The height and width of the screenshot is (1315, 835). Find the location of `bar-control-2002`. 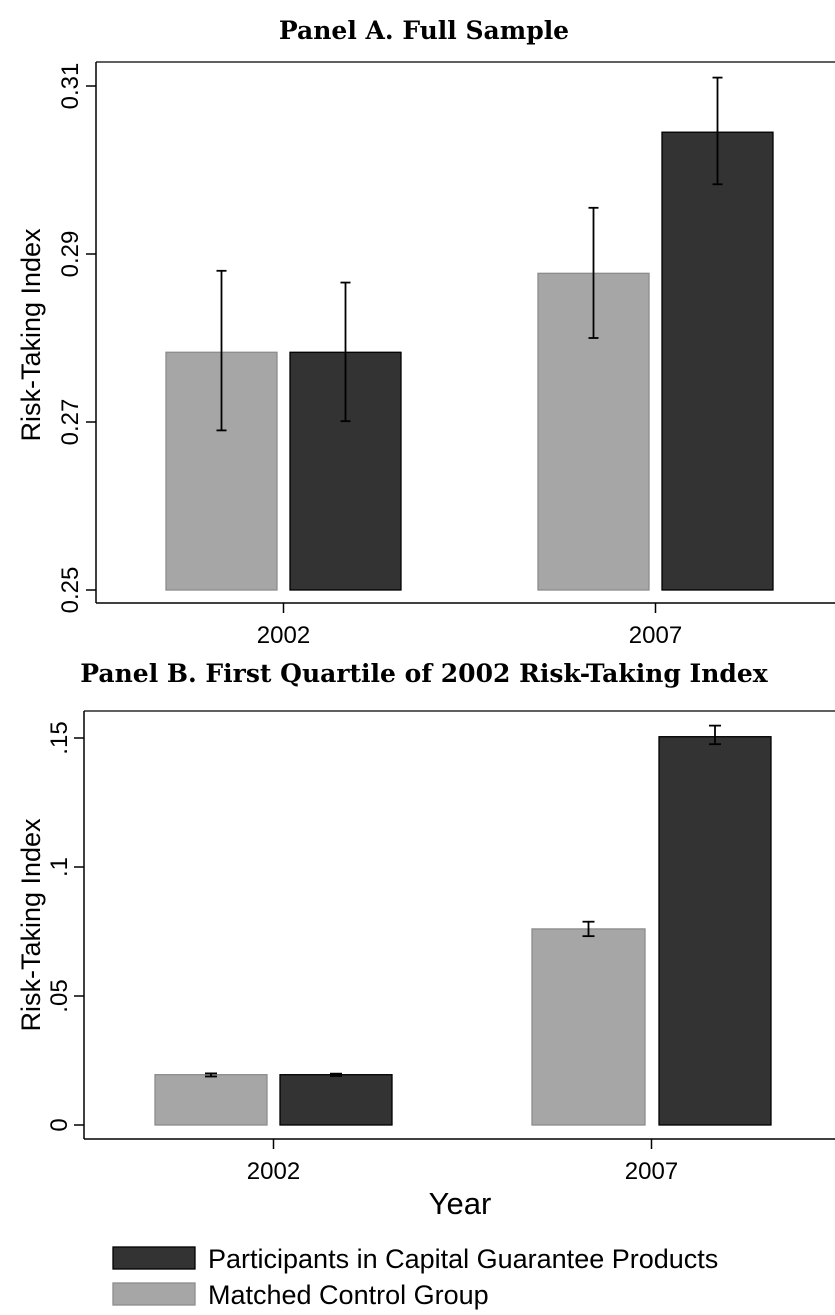

bar-control-2002 is located at coordinates (211, 1100).